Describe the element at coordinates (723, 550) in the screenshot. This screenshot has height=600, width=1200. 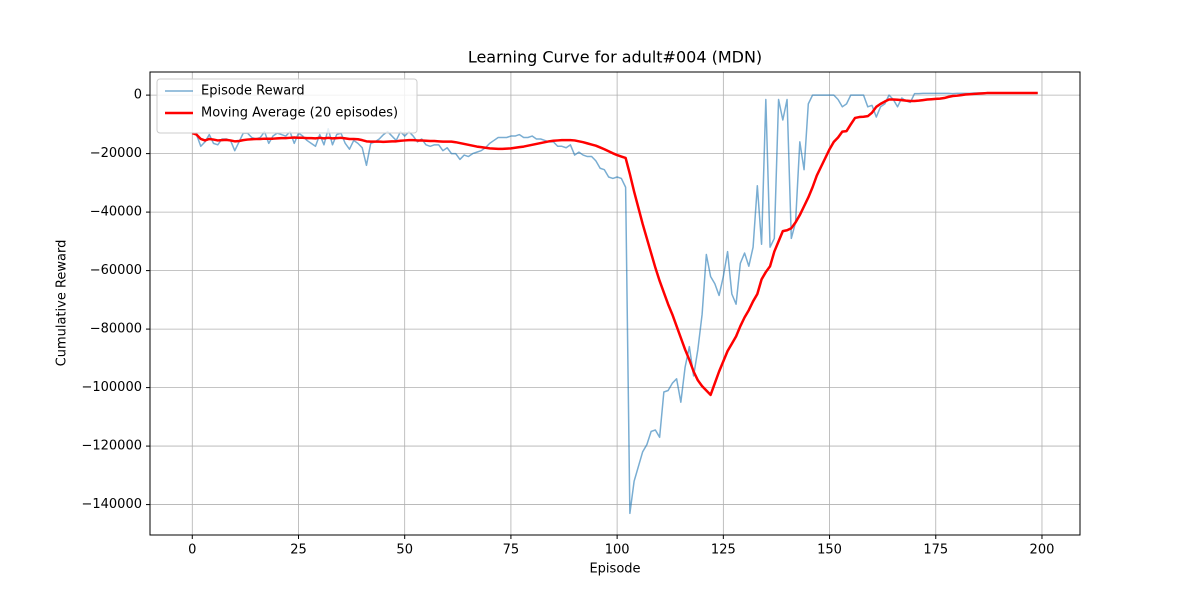
I see `x-tick-label: 125` at that location.